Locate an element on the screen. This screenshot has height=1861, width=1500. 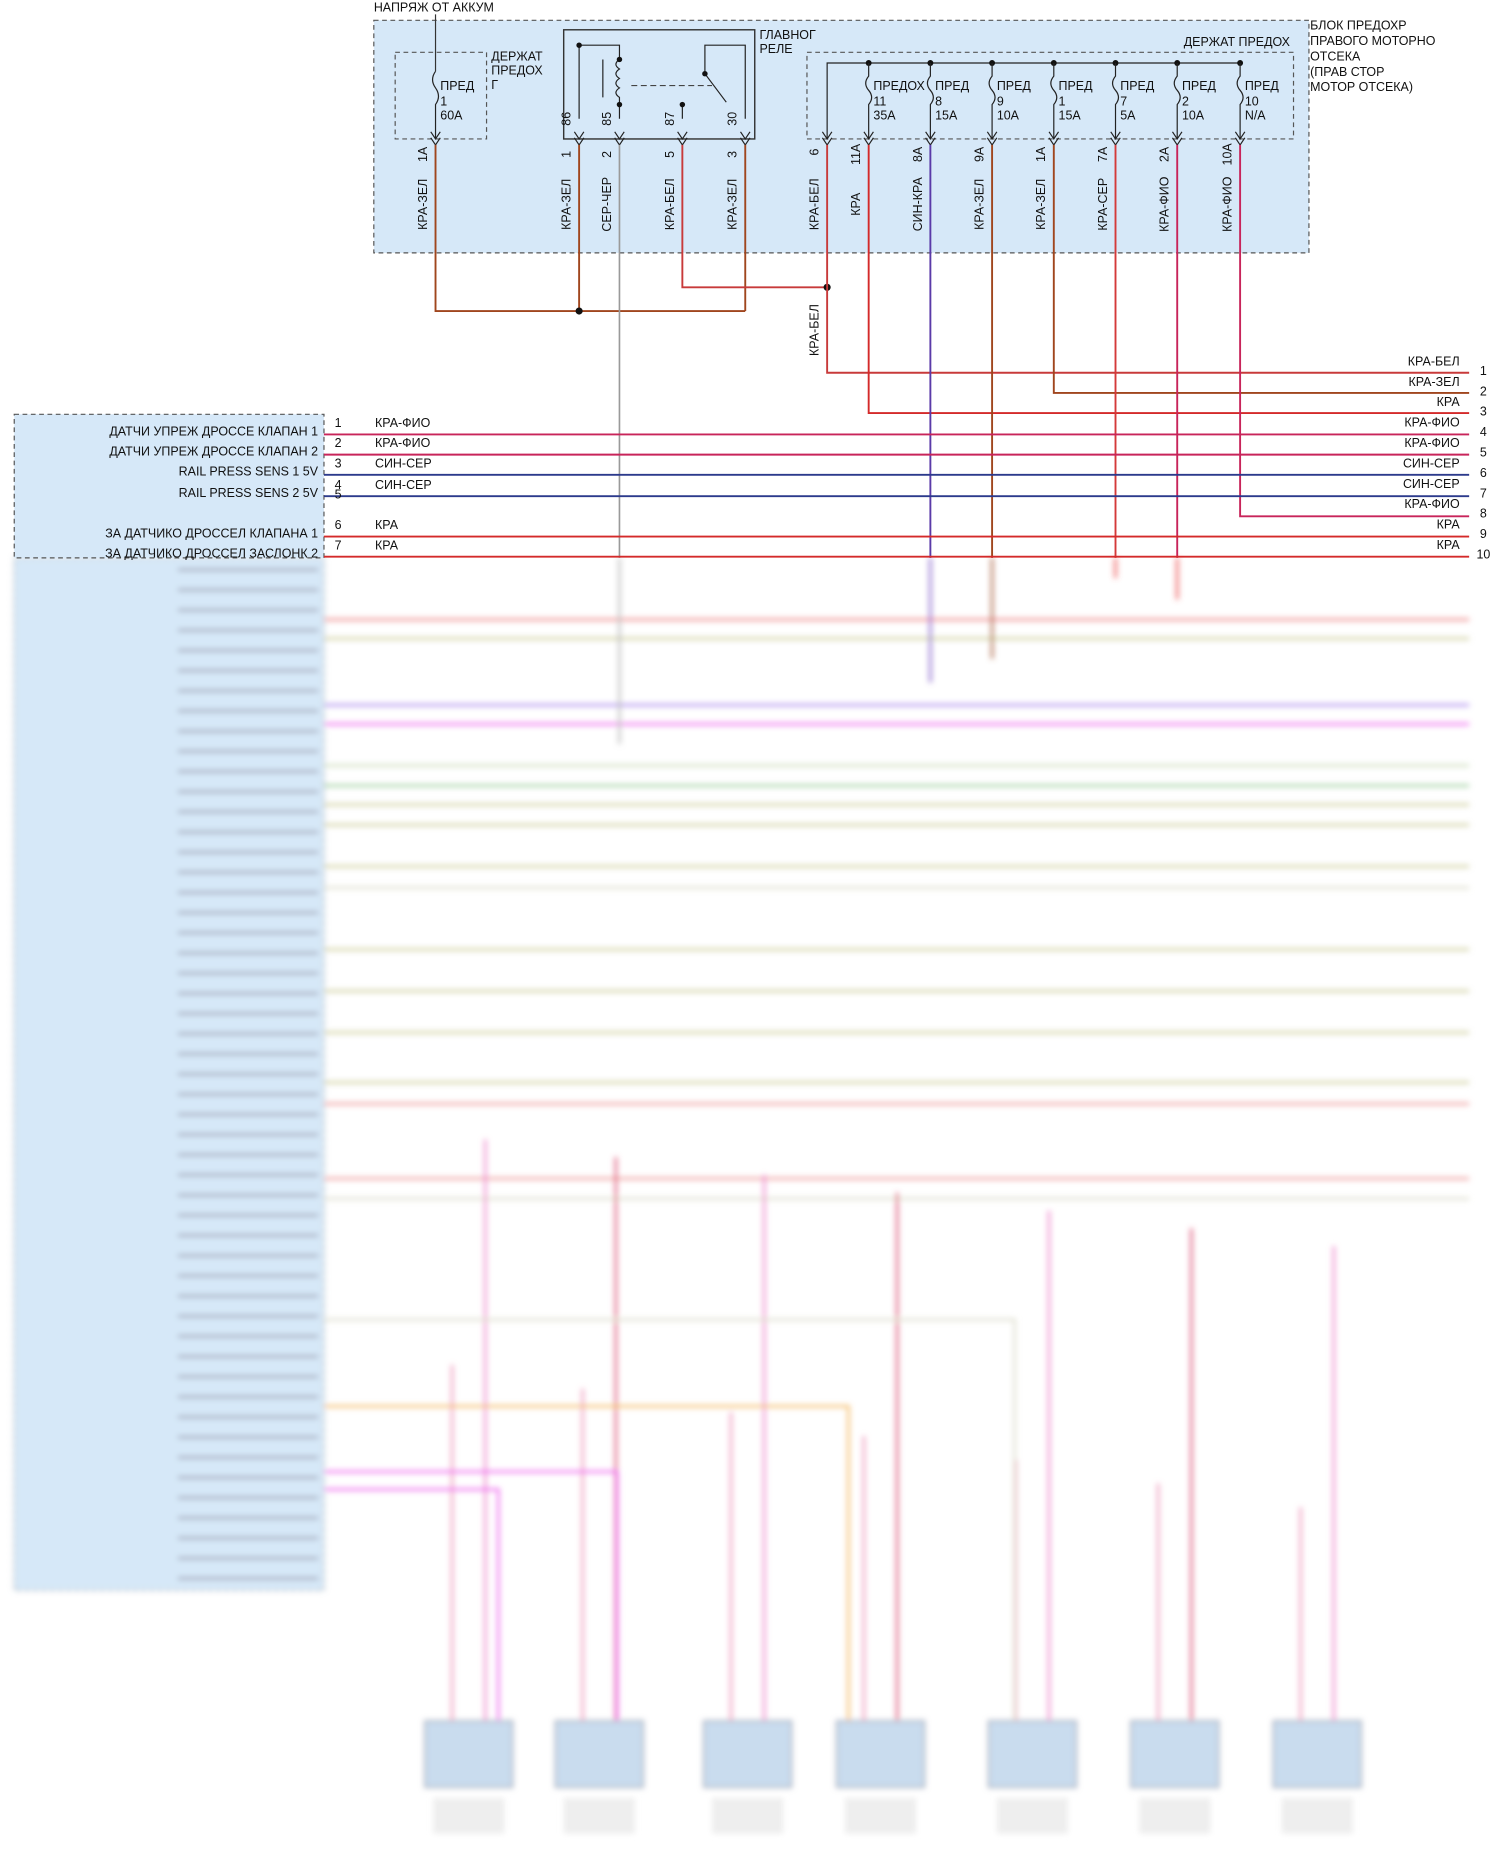
ecu-pin-label: ЗА ДАТЧИКО ДРОССЕЛ ЗАСЛОНК 2 is located at coordinates (211, 554).